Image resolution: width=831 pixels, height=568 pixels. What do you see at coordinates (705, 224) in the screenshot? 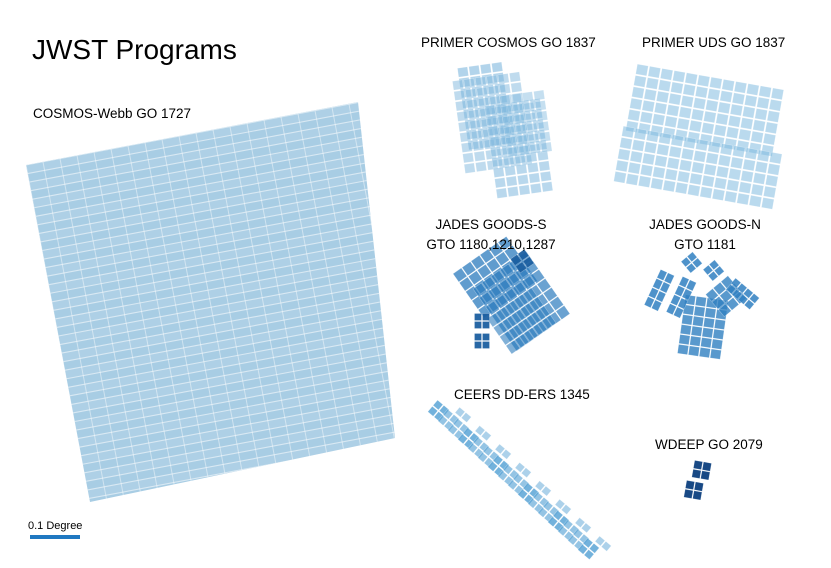
I see `field-label-jades-goods-n-line1: JADES GOODS-N` at bounding box center [705, 224].